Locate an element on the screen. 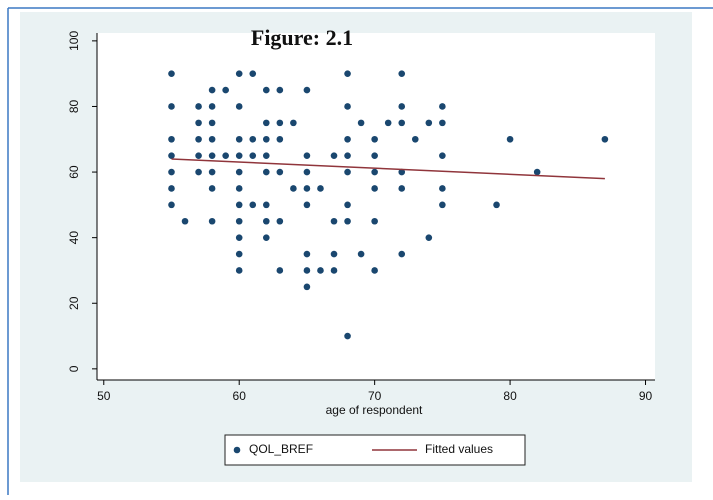  x-tick-label: 60 is located at coordinates (240, 396).